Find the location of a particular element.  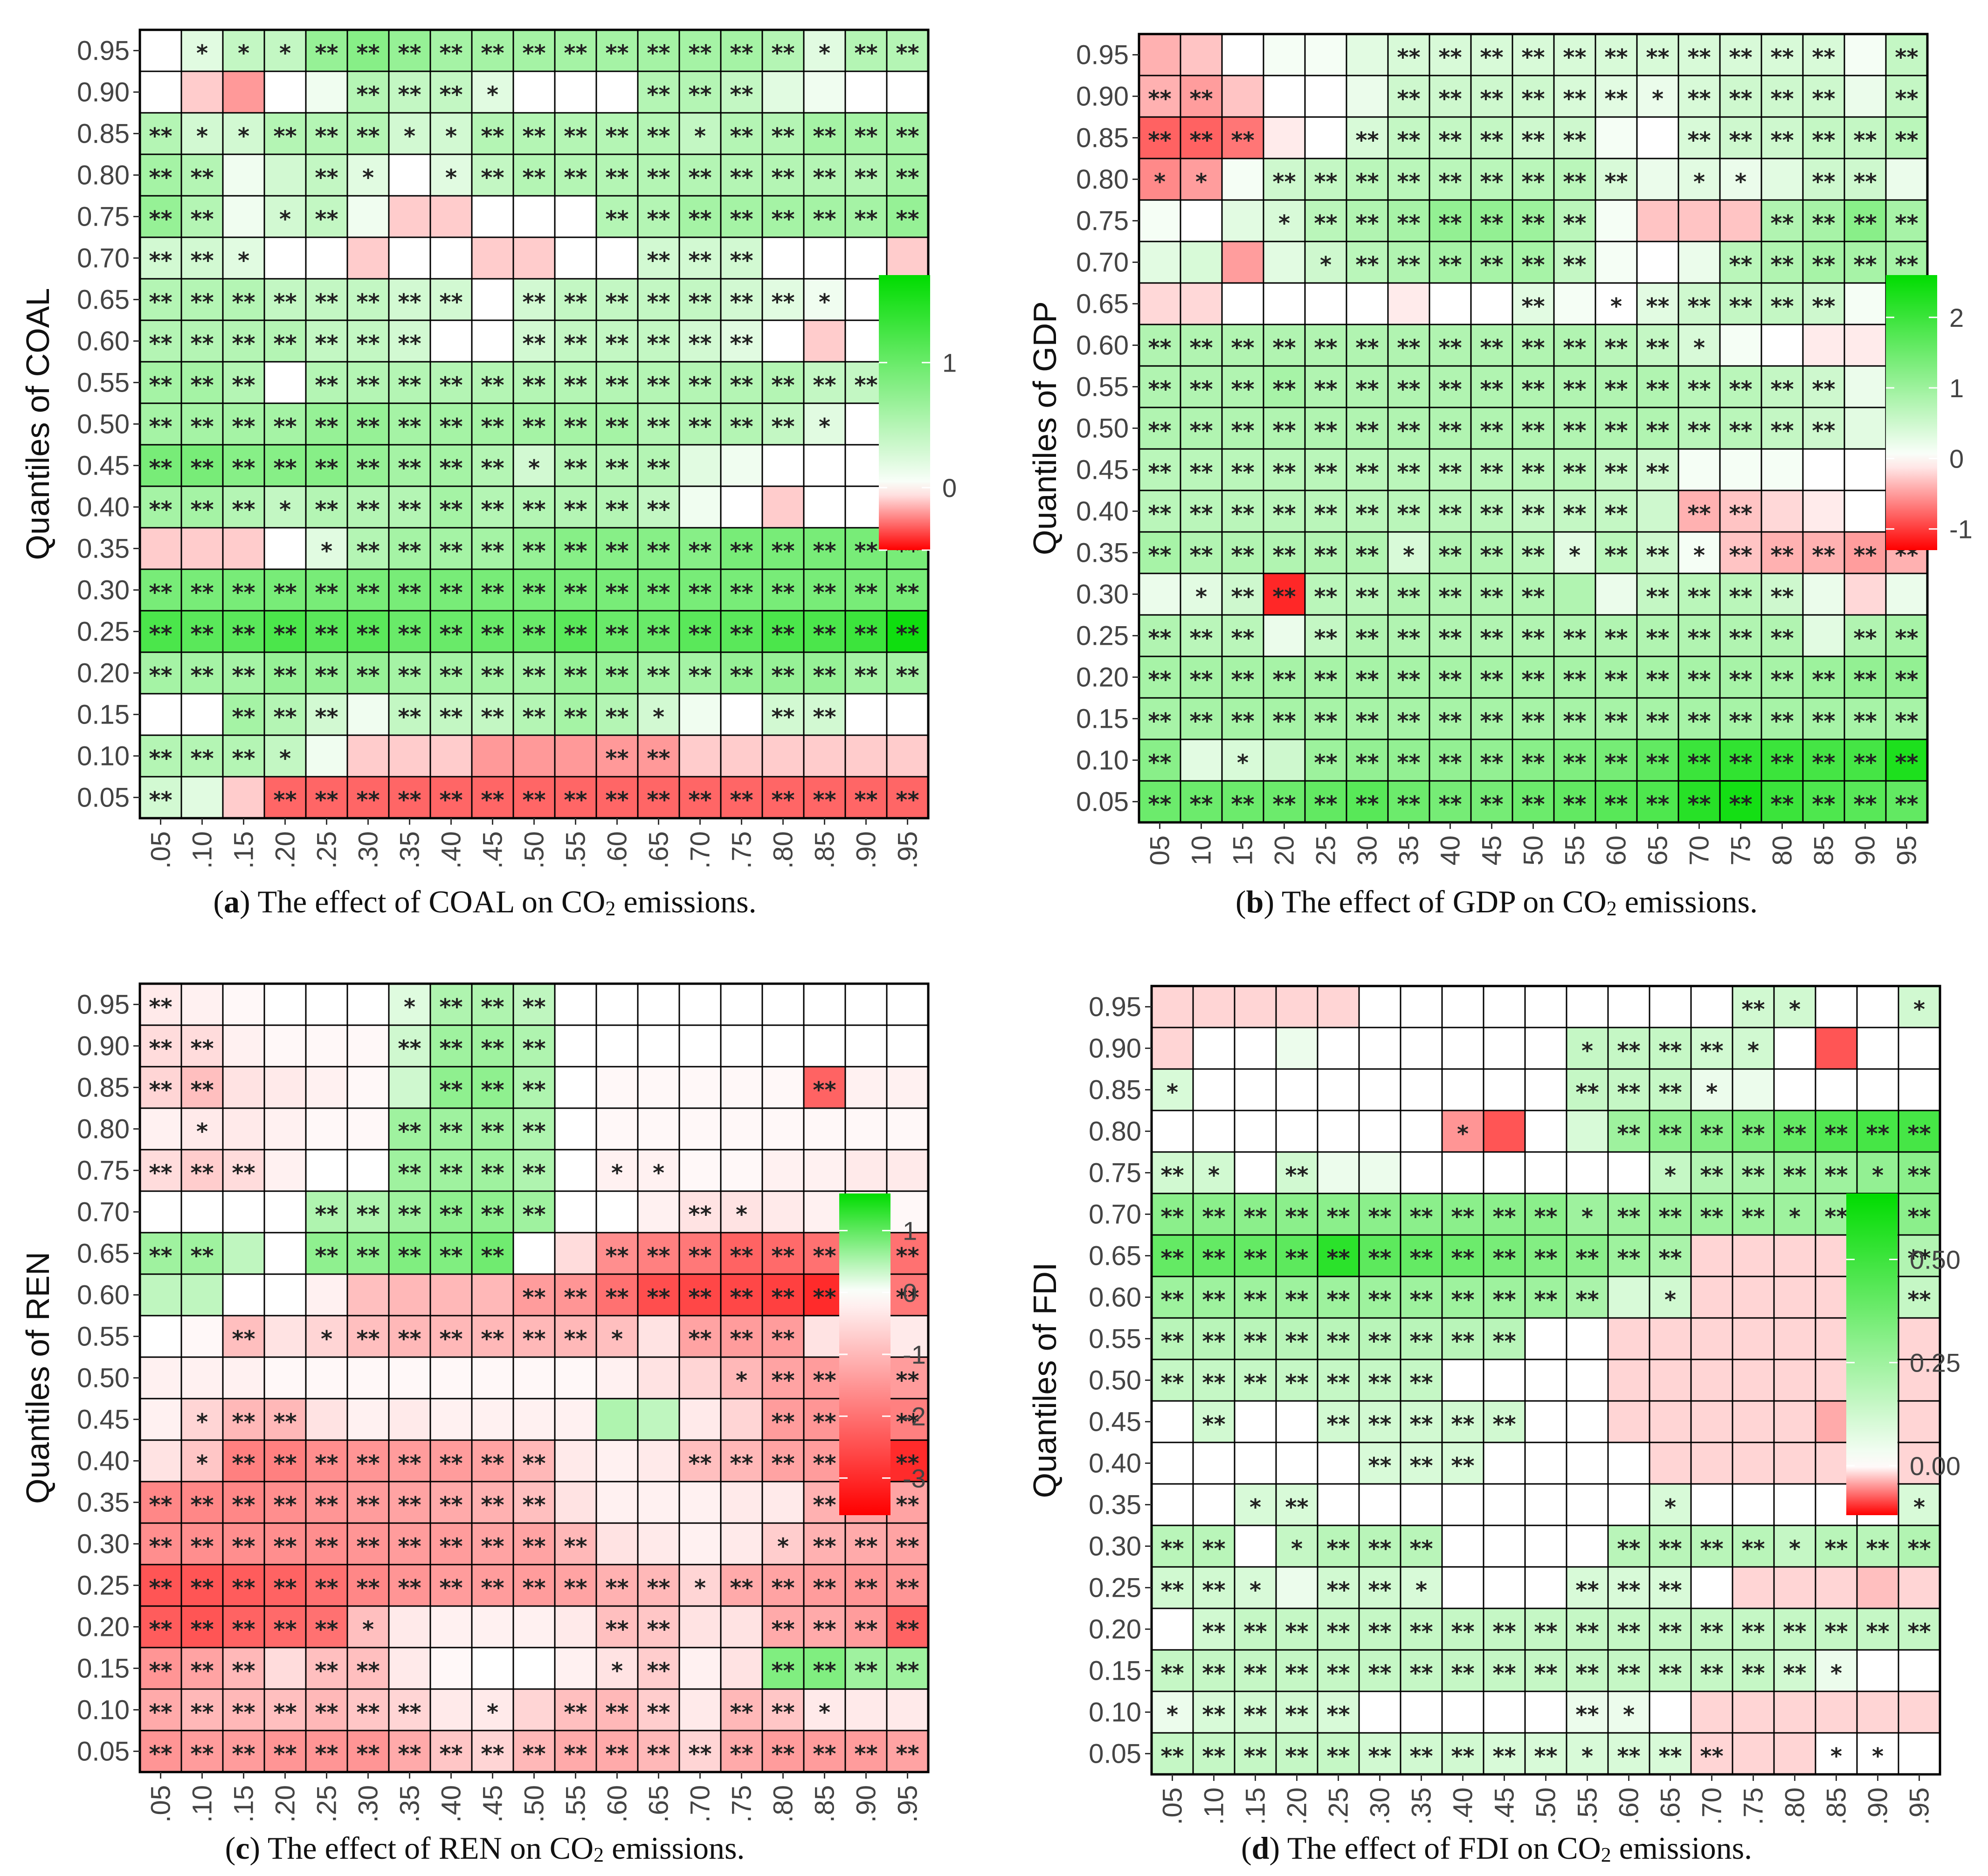

y-tick-label: 0.65 is located at coordinates (103, 1254).